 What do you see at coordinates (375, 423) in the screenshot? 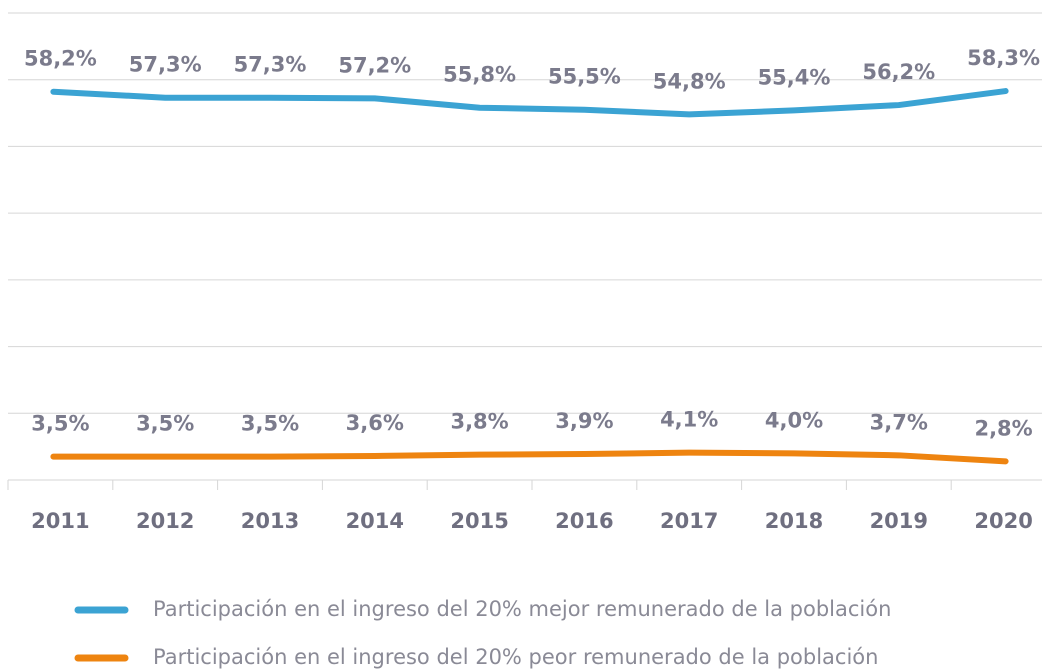
I see `data-label: 3,6%` at bounding box center [375, 423].